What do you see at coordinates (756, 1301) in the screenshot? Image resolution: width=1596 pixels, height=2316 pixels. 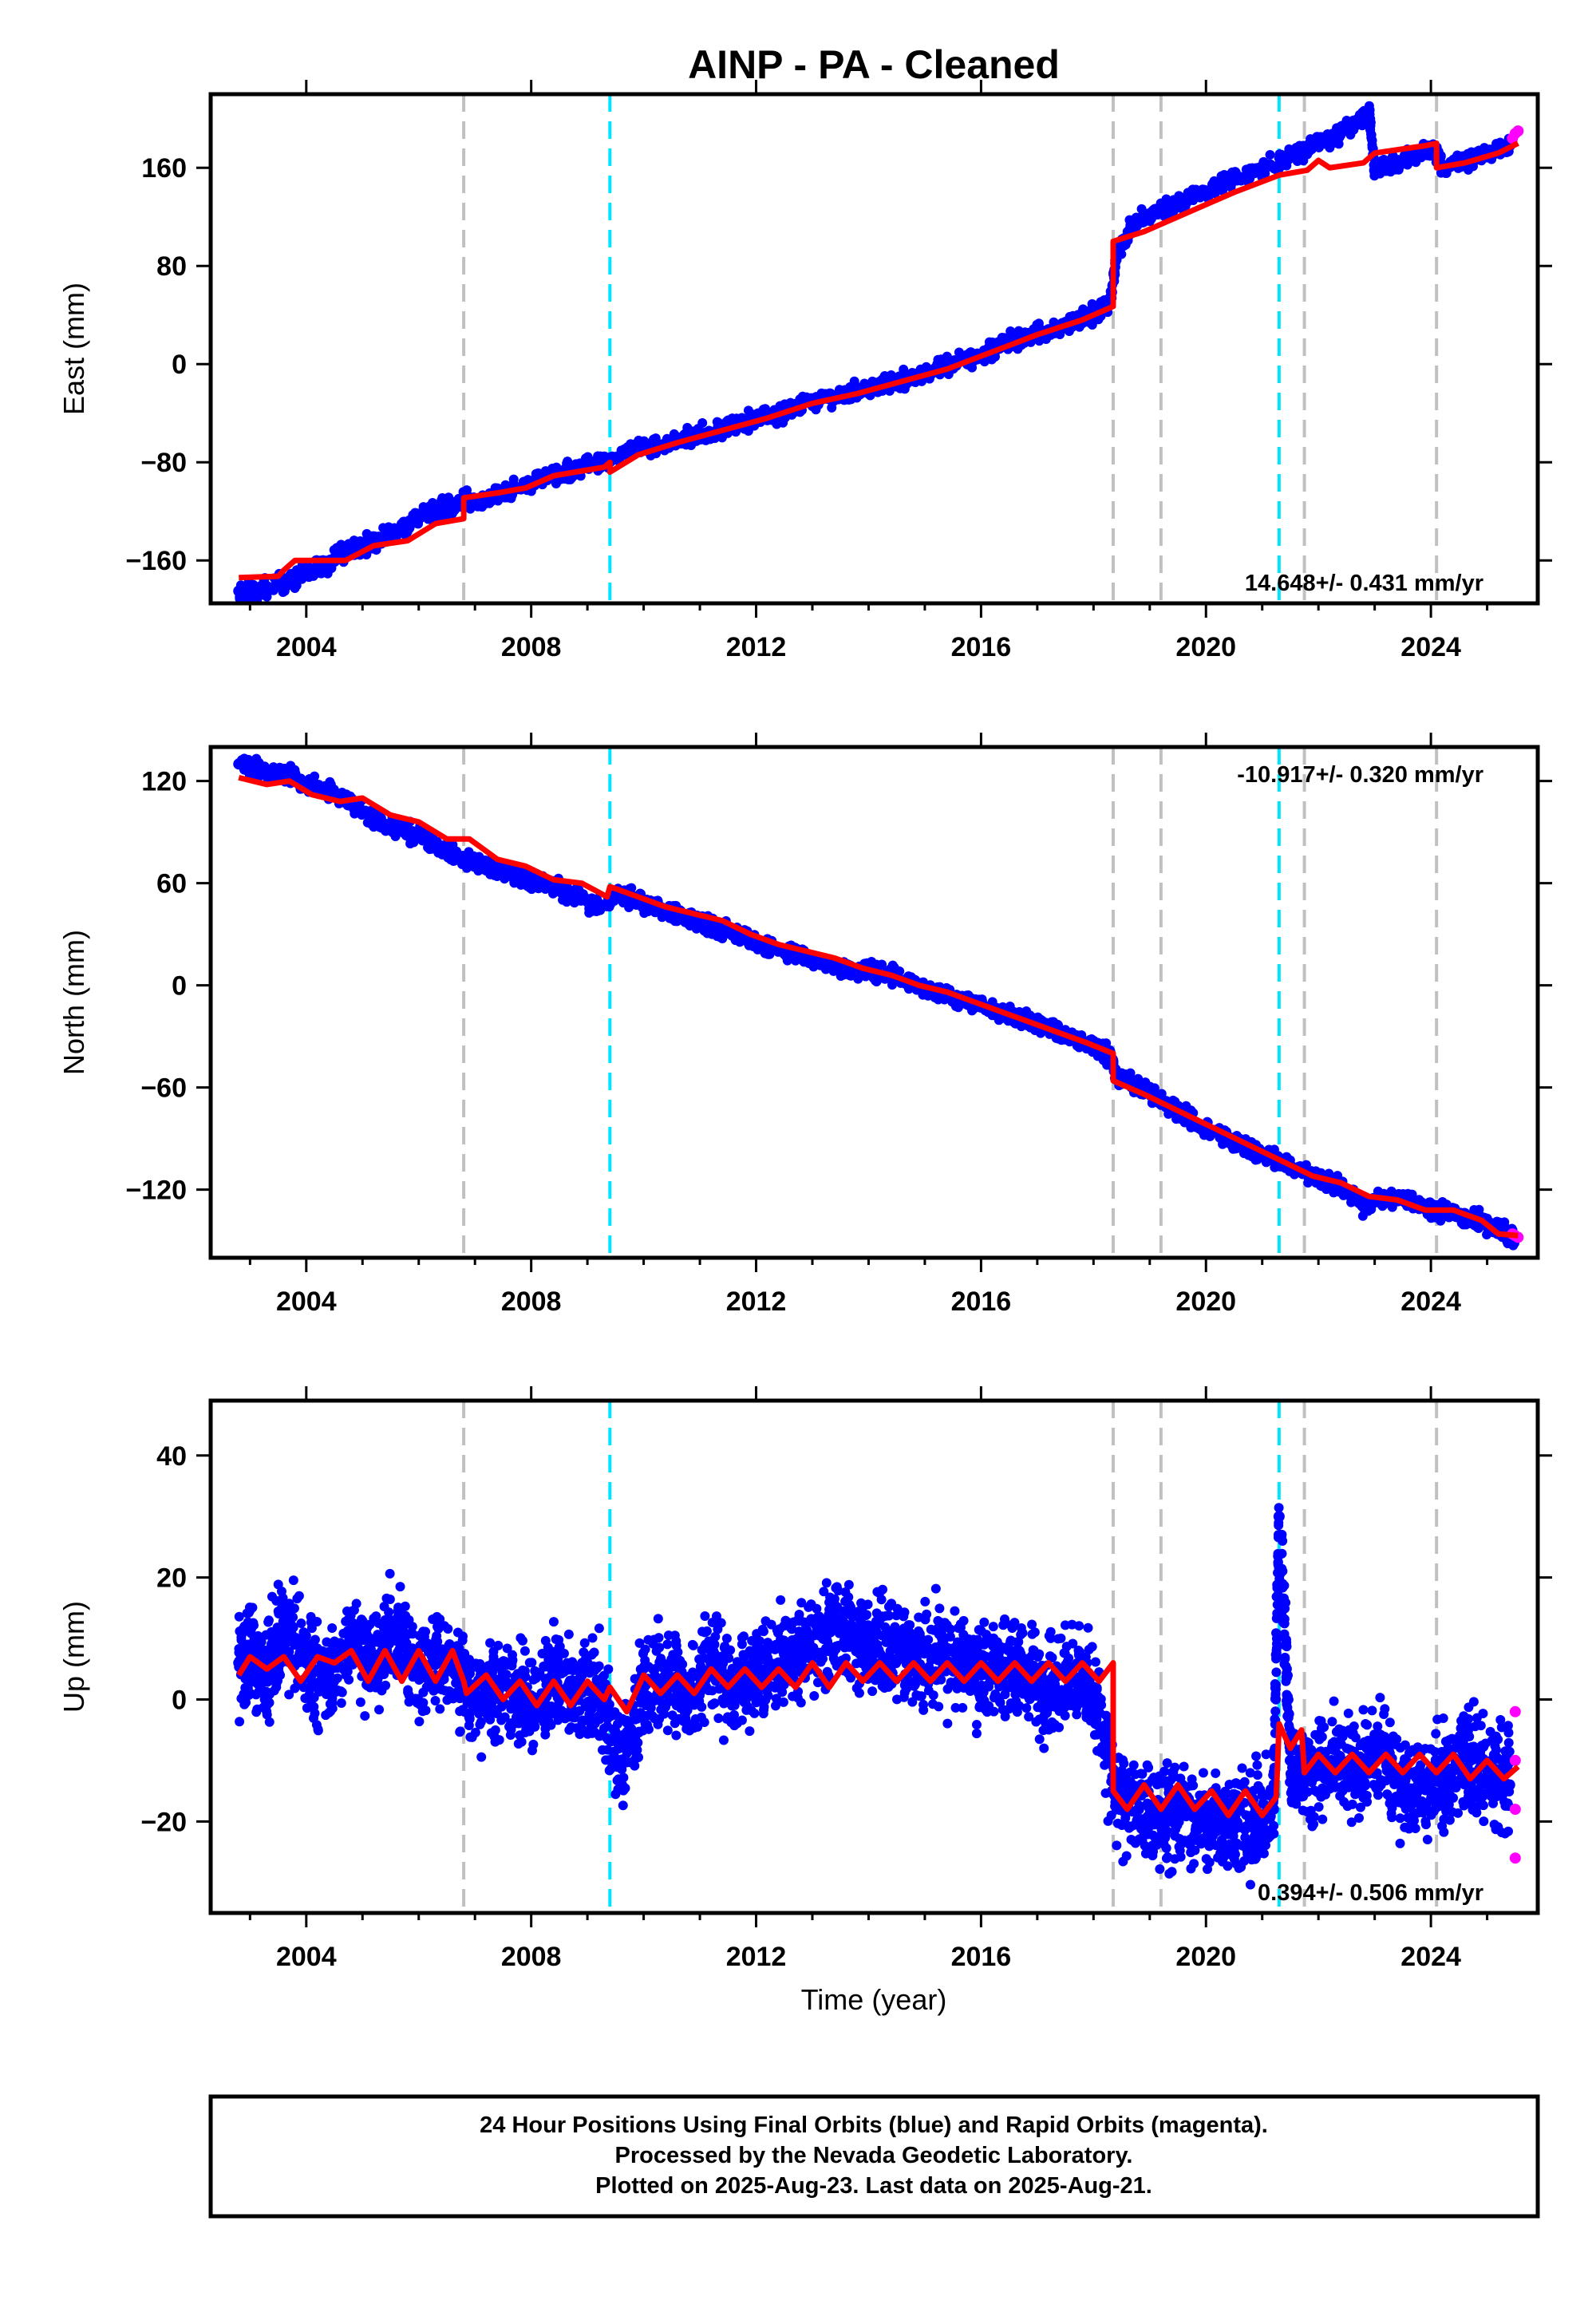 I see `x-tick-label: 2012` at bounding box center [756, 1301].